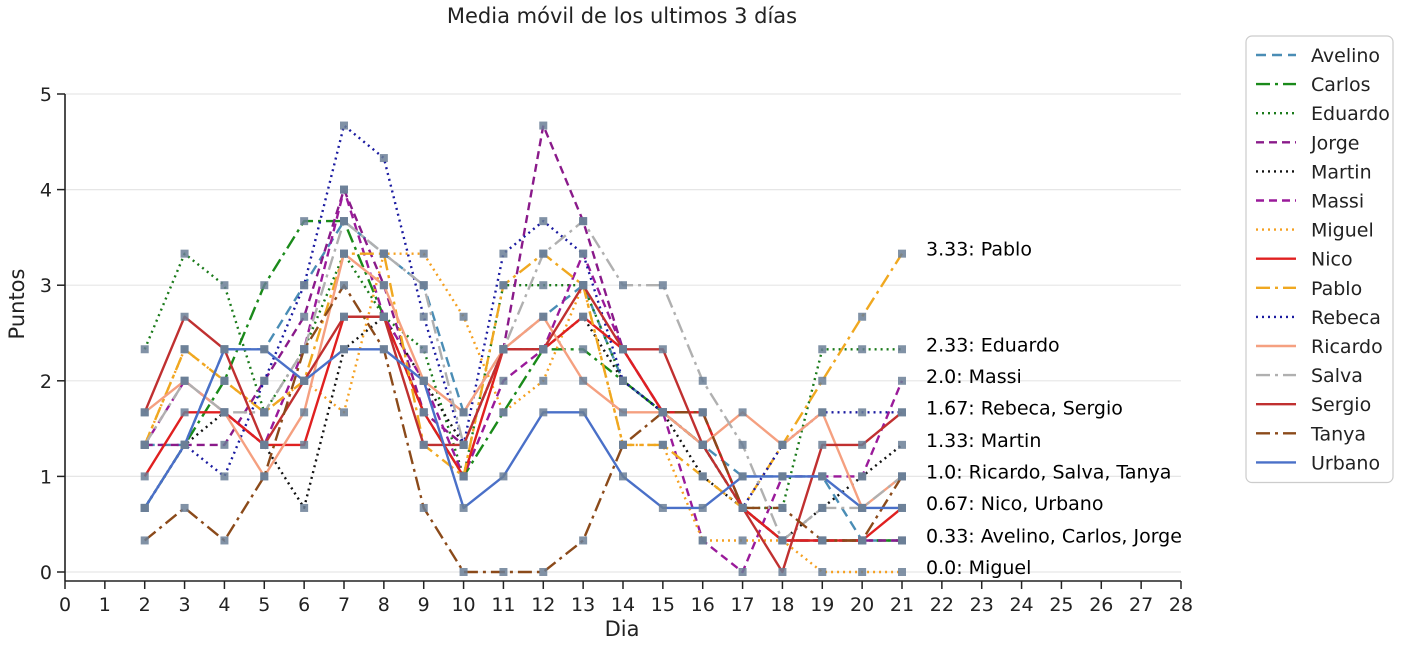 The height and width of the screenshot is (645, 1401). What do you see at coordinates (1048, 472) in the screenshot?
I see `end-annotation: 1.0: Ricardo, Salva, Tanya` at bounding box center [1048, 472].